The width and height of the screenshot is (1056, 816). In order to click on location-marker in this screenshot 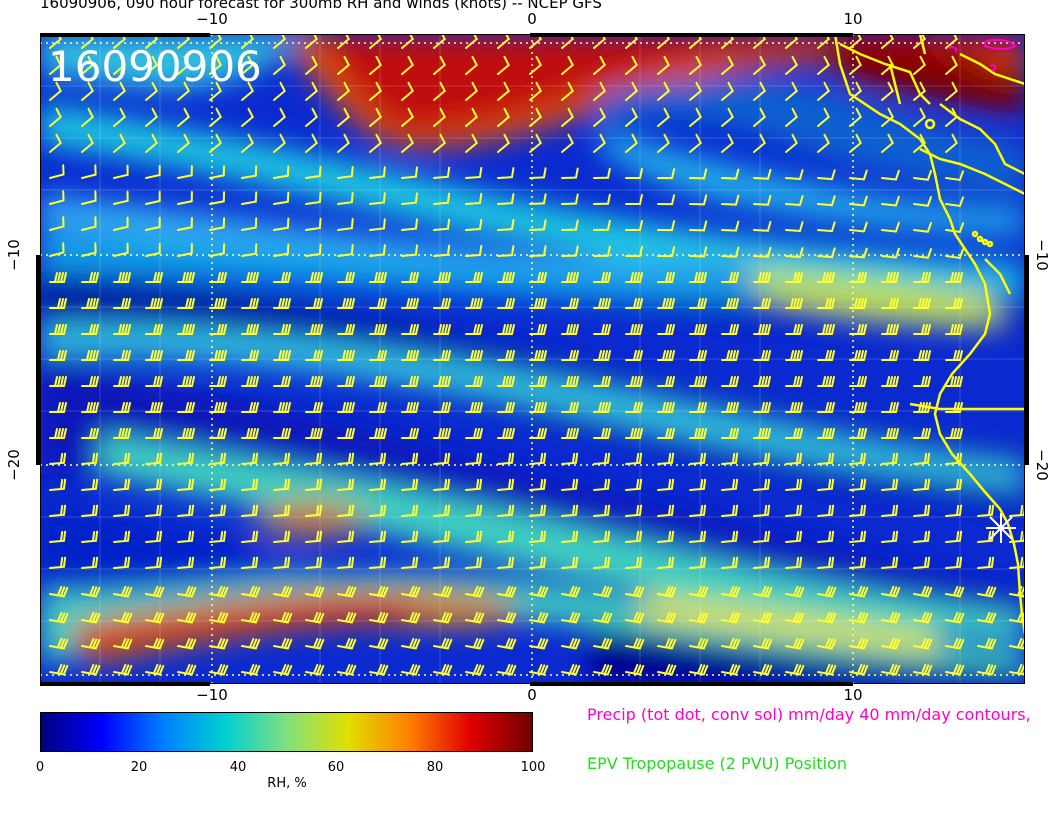, I will do `click(1001, 528)`.